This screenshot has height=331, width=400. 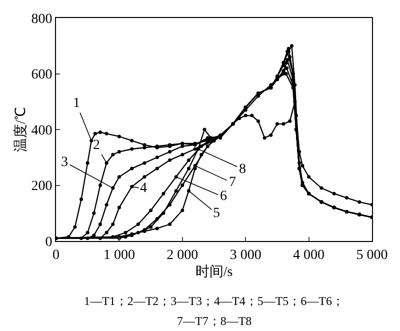 I want to click on x-tick-label: 4 000, so click(x=309, y=255).